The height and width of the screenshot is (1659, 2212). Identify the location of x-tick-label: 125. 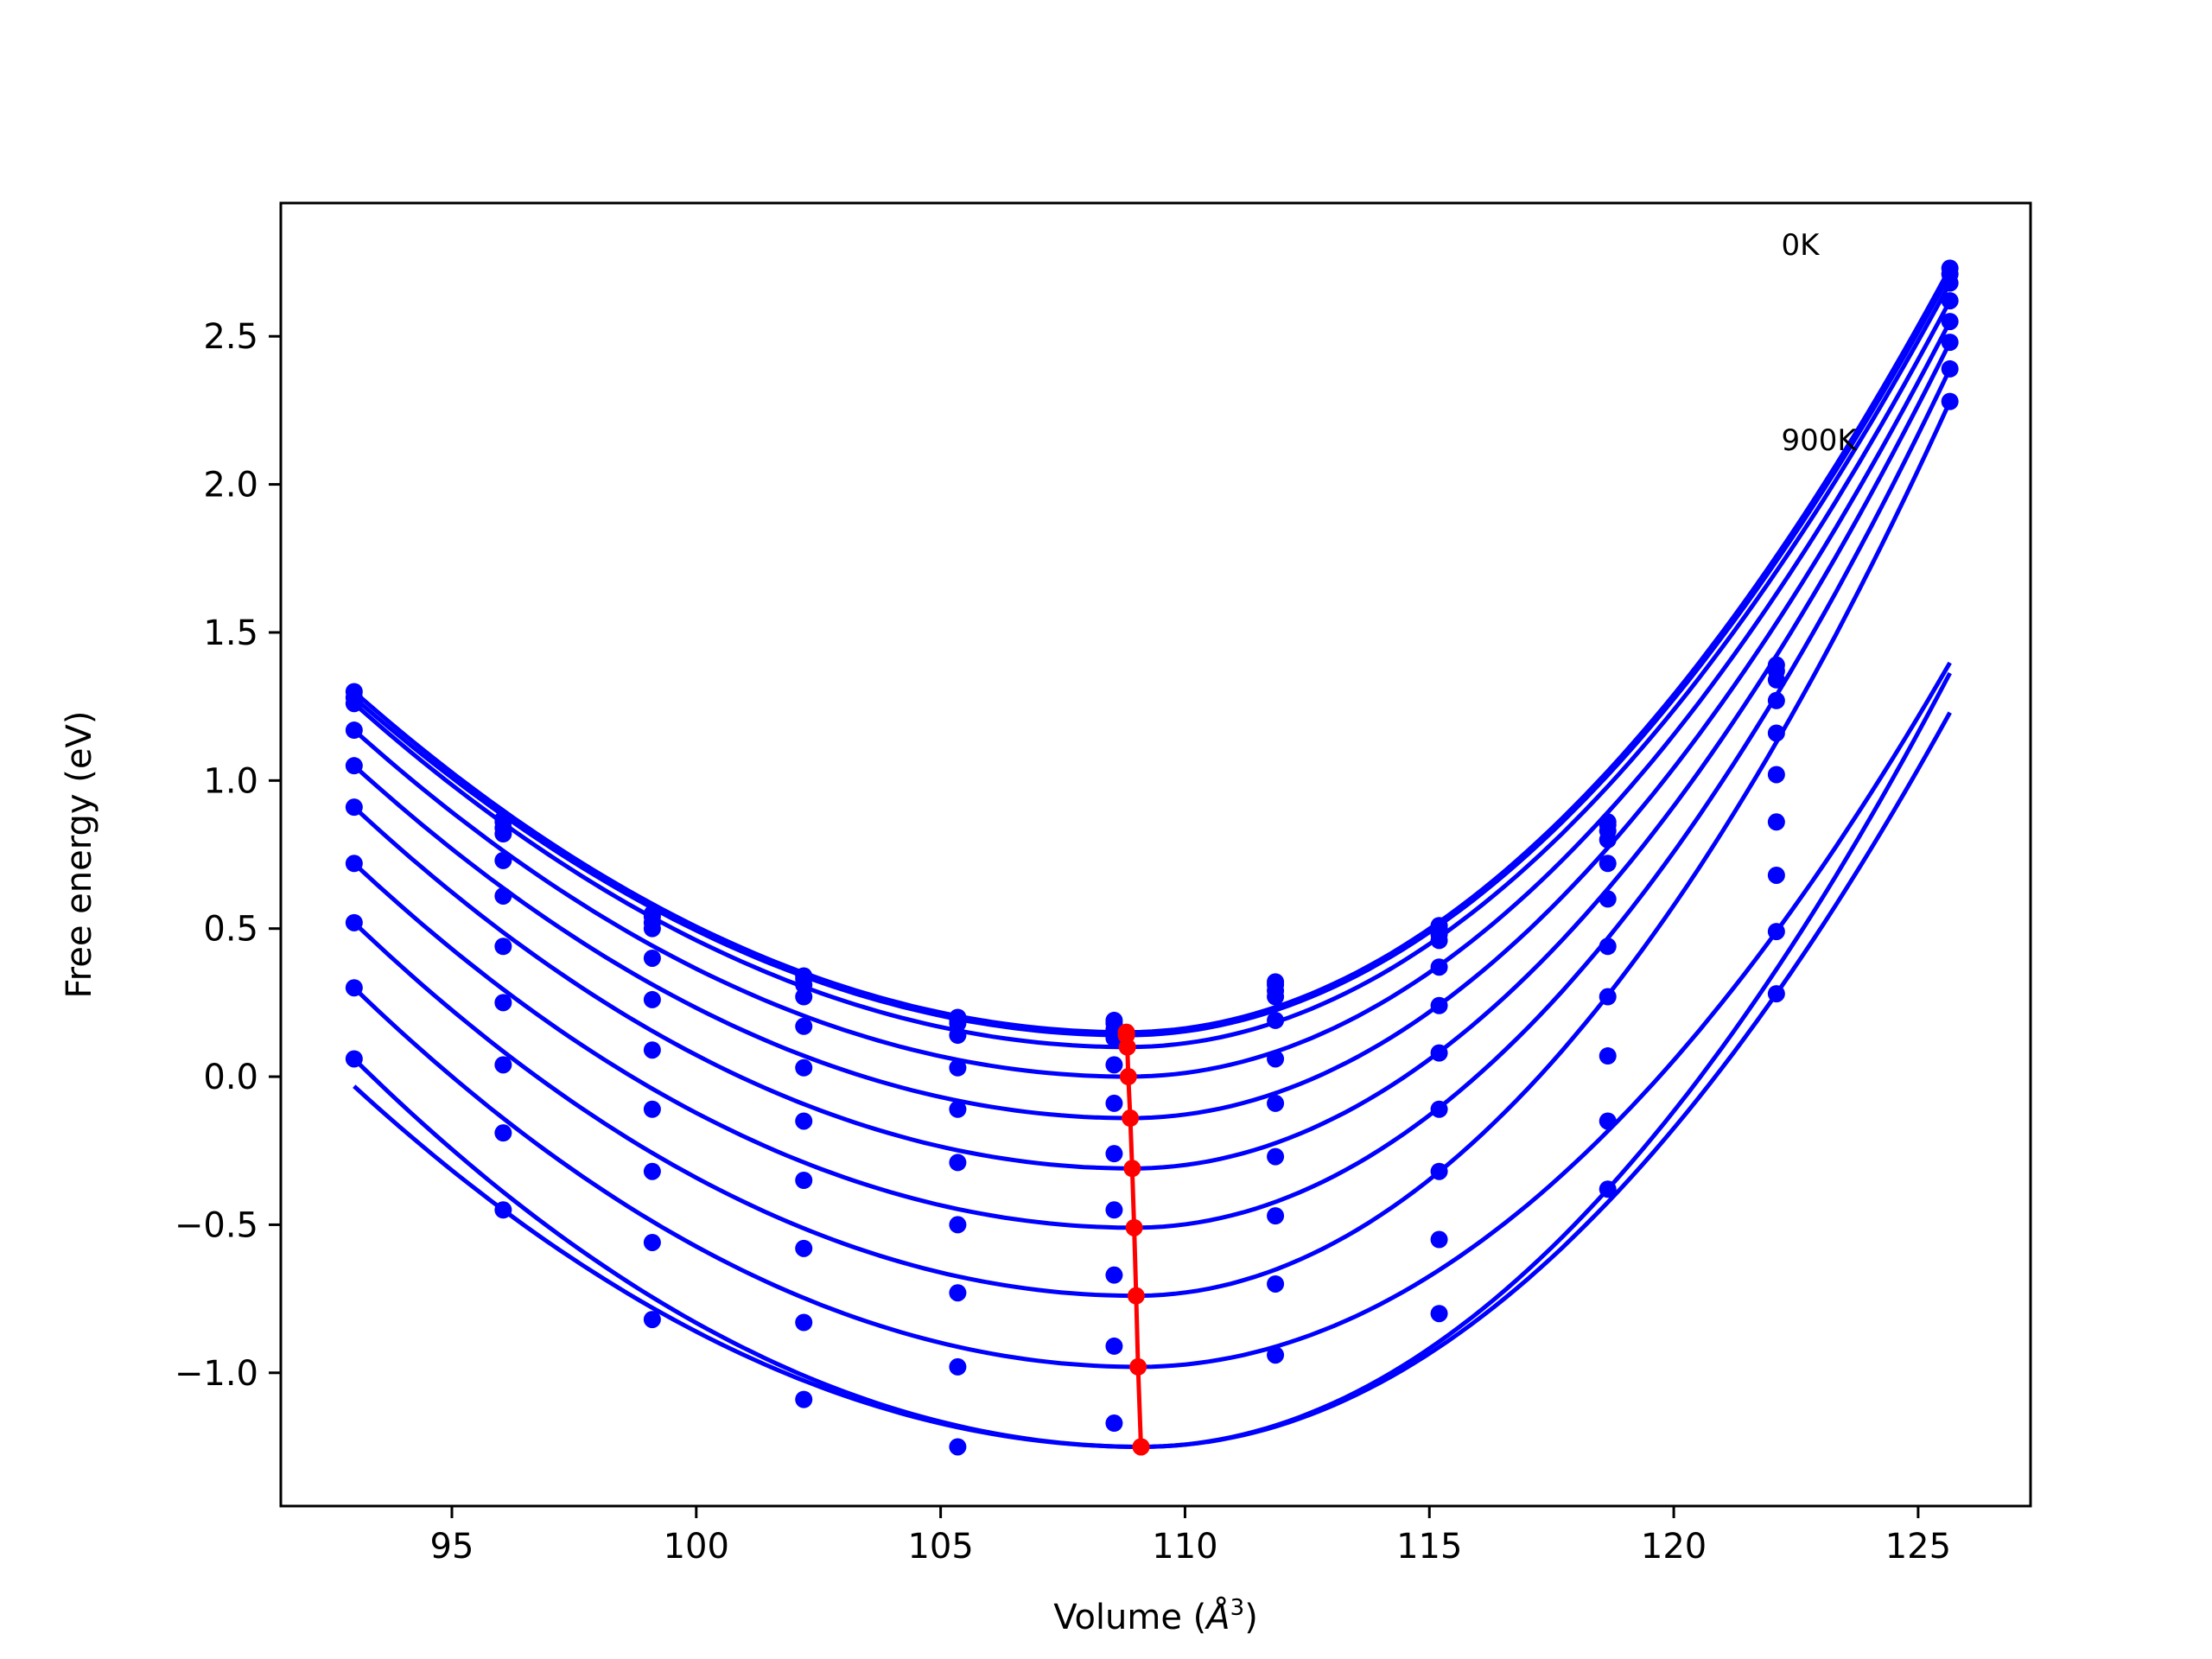
(1918, 1547).